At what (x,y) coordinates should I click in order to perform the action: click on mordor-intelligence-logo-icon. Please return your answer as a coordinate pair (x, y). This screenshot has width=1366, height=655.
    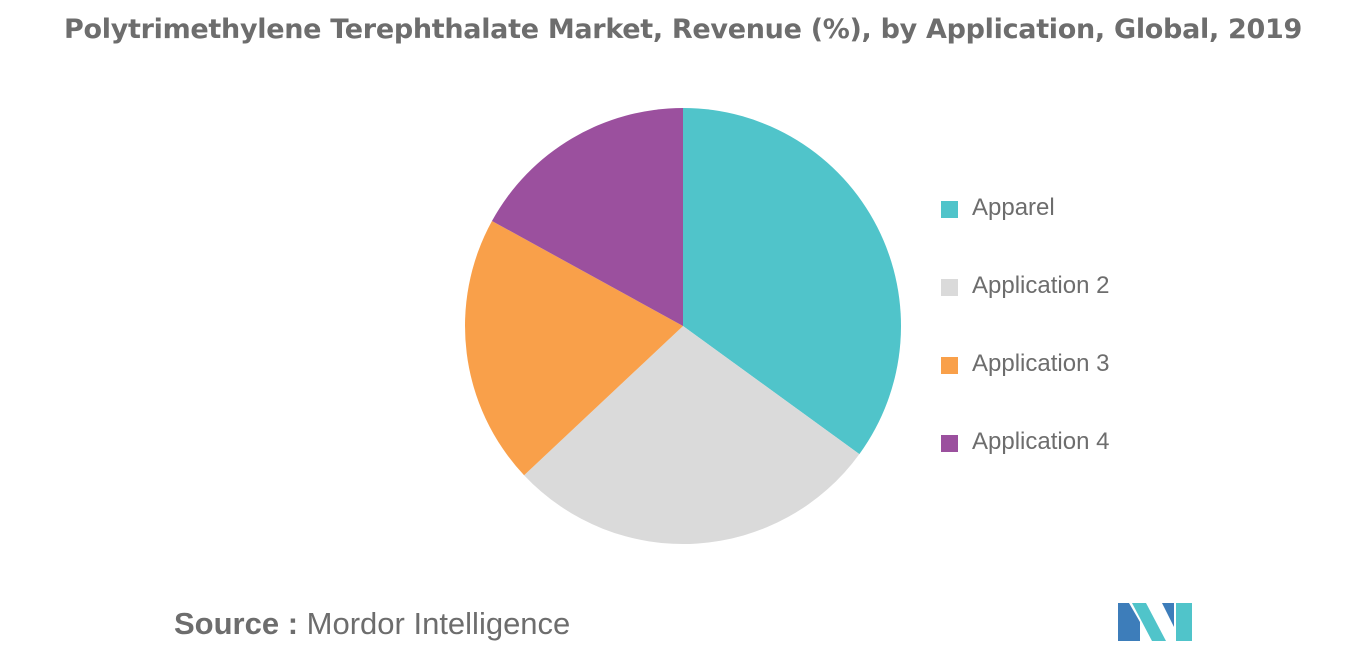
    Looking at the image, I should click on (1155, 622).